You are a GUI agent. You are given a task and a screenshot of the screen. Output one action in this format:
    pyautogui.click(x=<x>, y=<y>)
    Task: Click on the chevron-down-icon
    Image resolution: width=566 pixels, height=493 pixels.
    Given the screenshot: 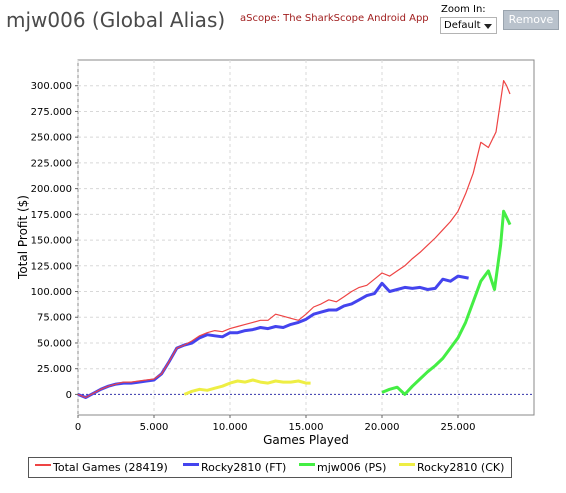 What is the action you would take?
    pyautogui.click(x=488, y=26)
    